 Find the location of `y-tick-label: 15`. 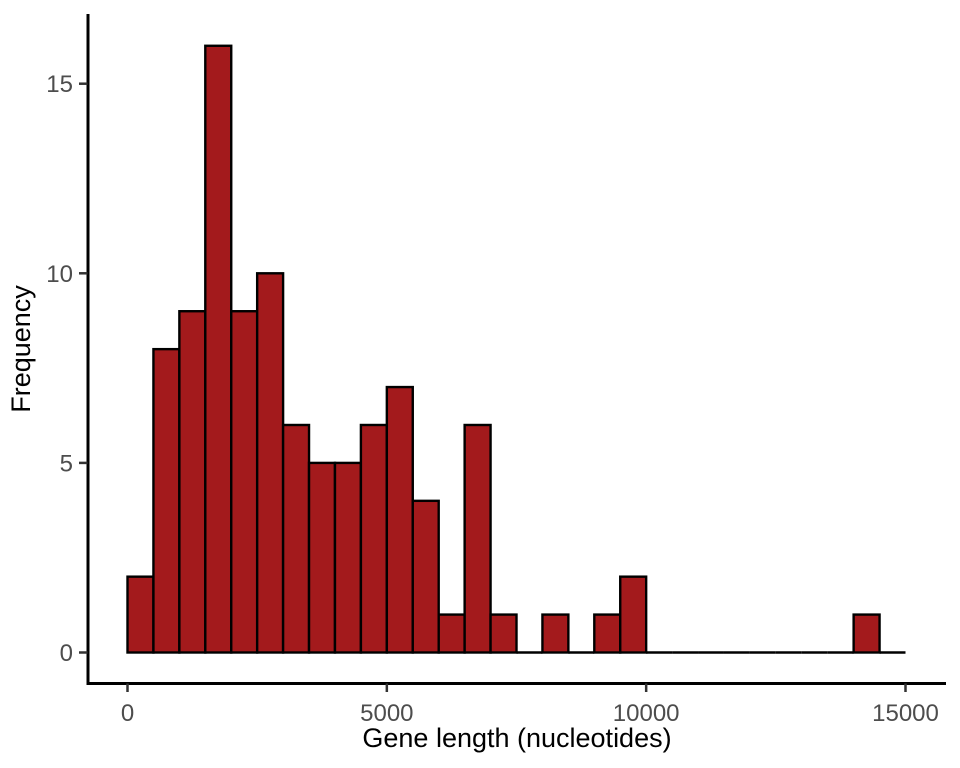

y-tick-label: 15 is located at coordinates (59, 84).